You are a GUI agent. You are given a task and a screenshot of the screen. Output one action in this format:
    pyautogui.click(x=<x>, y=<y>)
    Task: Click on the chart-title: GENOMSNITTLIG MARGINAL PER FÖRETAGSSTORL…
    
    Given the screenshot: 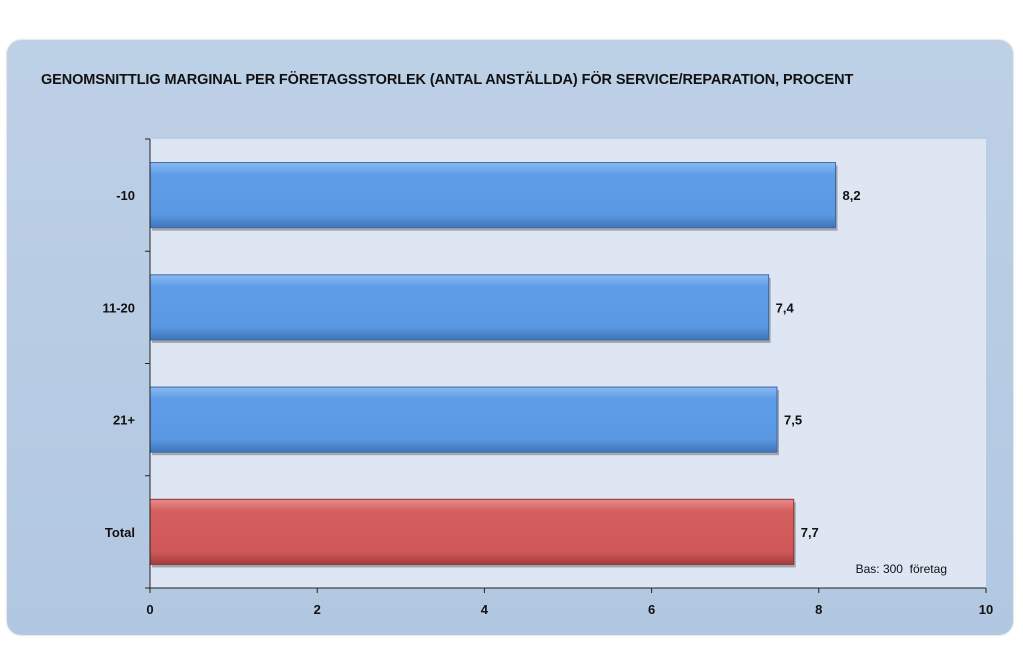 What is the action you would take?
    pyautogui.click(x=447, y=80)
    